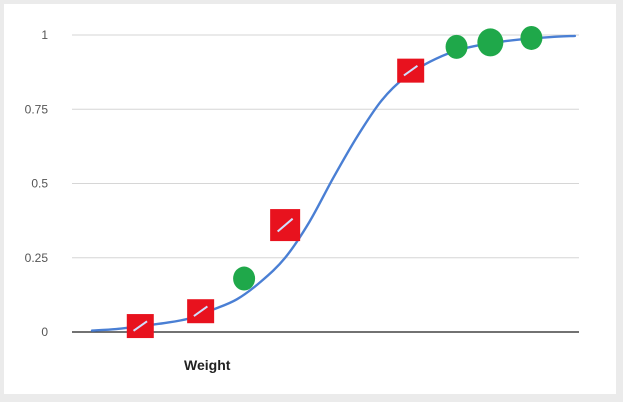 This screenshot has height=402, width=623. Describe the element at coordinates (37, 109) in the screenshot. I see `y-tick-label: 0.75` at that location.